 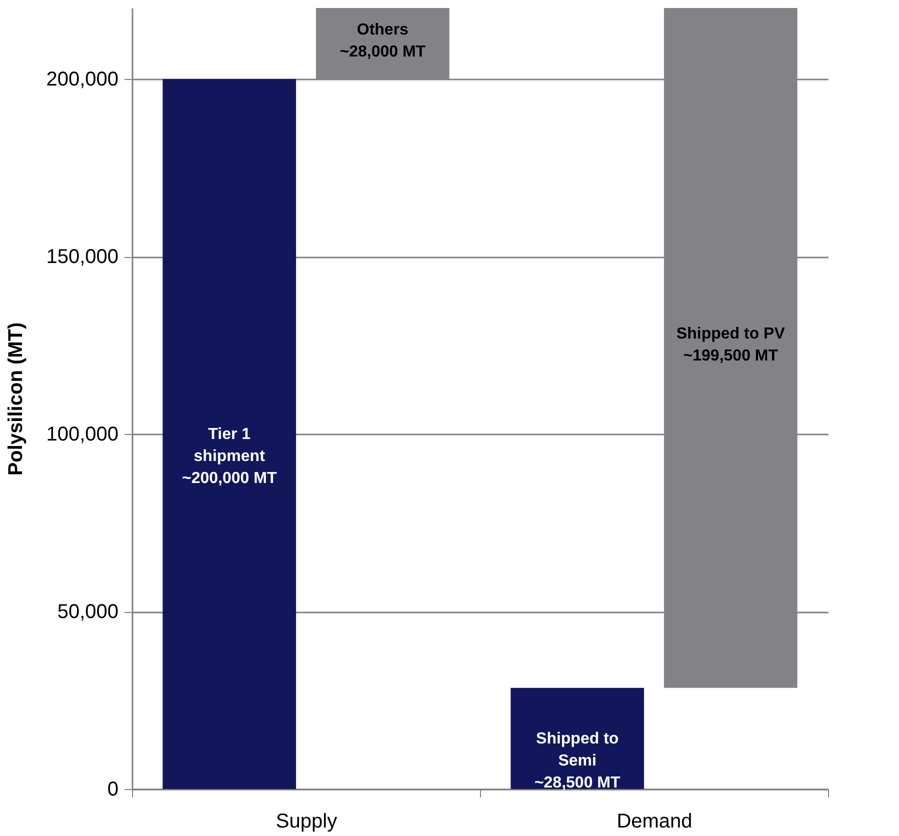 I want to click on x-tick-label: Supply, so click(x=307, y=821).